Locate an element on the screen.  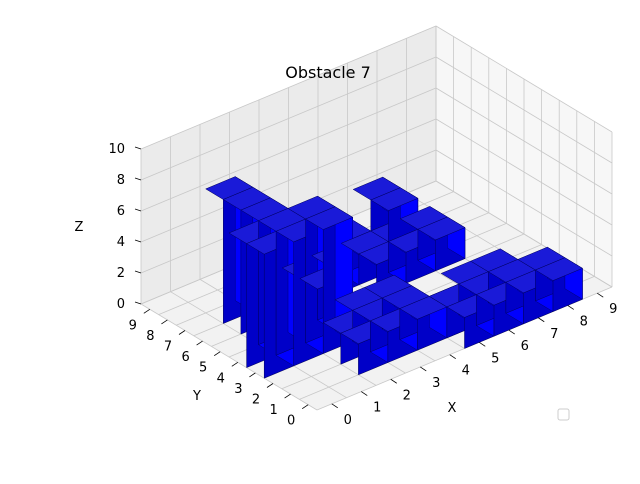
x-tick-label: 0 is located at coordinates (348, 420).